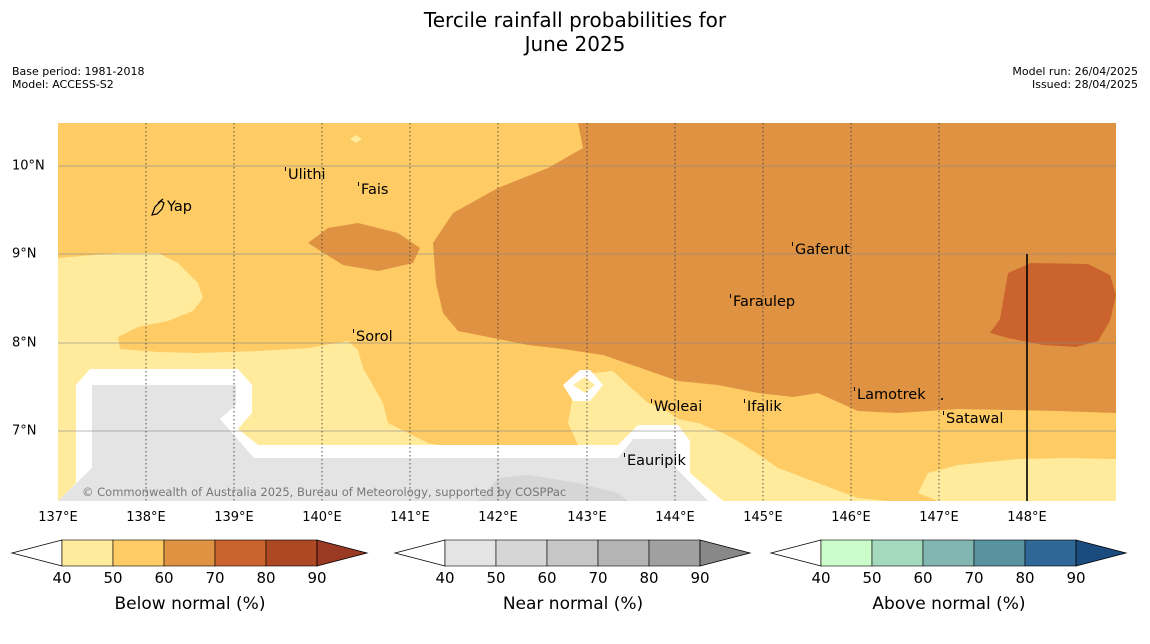  I want to click on near-tick-60: 60, so click(547, 578).